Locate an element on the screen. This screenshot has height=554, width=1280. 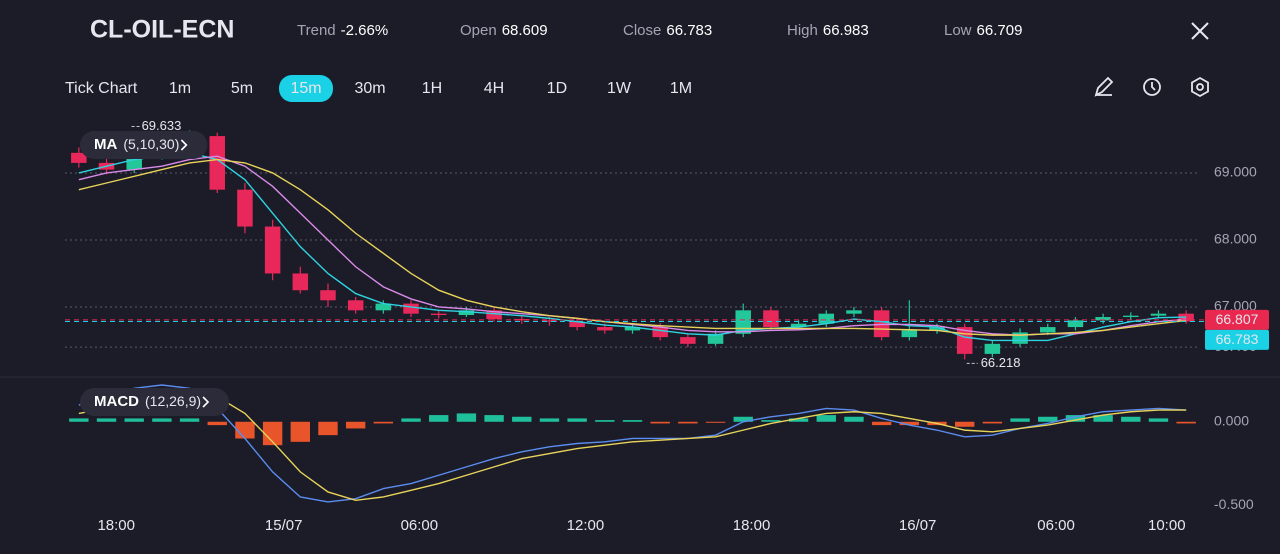
stat: High 66.983 is located at coordinates (828, 30).